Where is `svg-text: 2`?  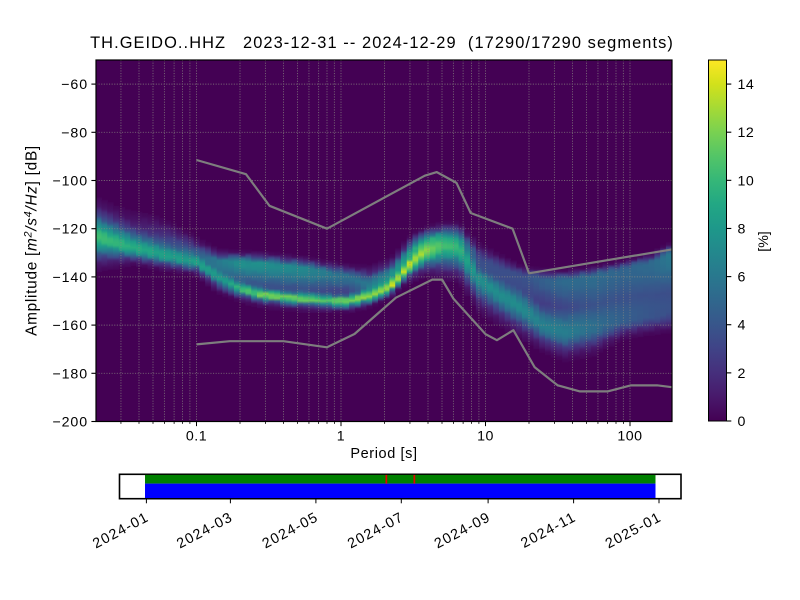
svg-text: 2 is located at coordinates (742, 374).